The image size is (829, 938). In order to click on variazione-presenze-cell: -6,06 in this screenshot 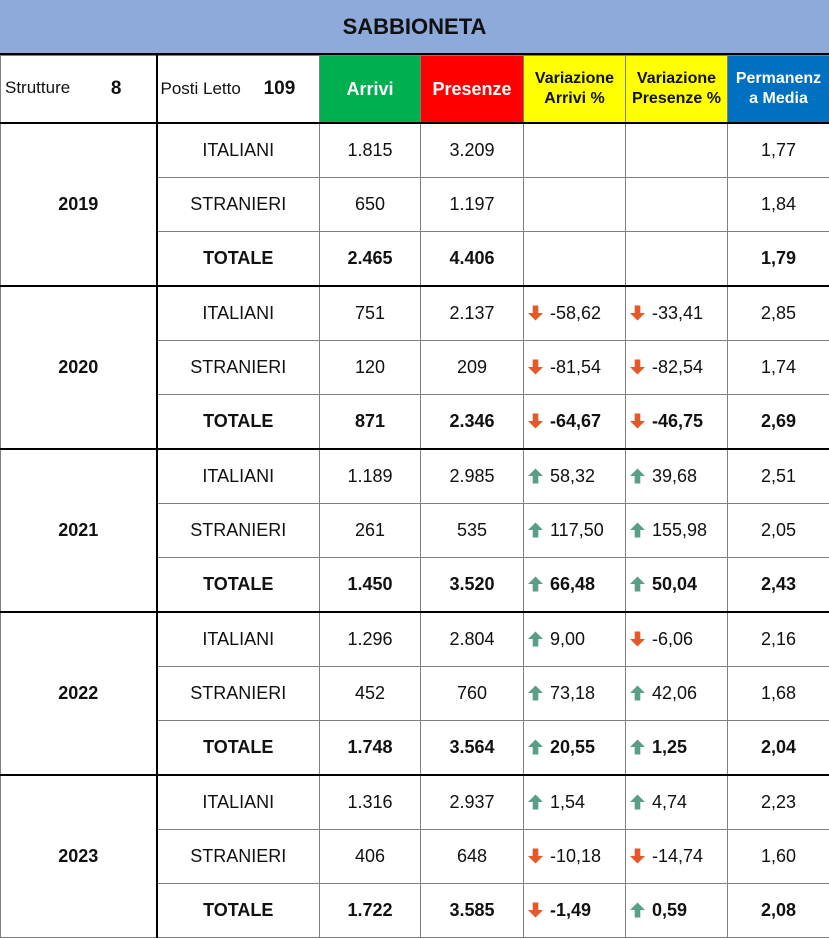, I will do `click(677, 639)`.